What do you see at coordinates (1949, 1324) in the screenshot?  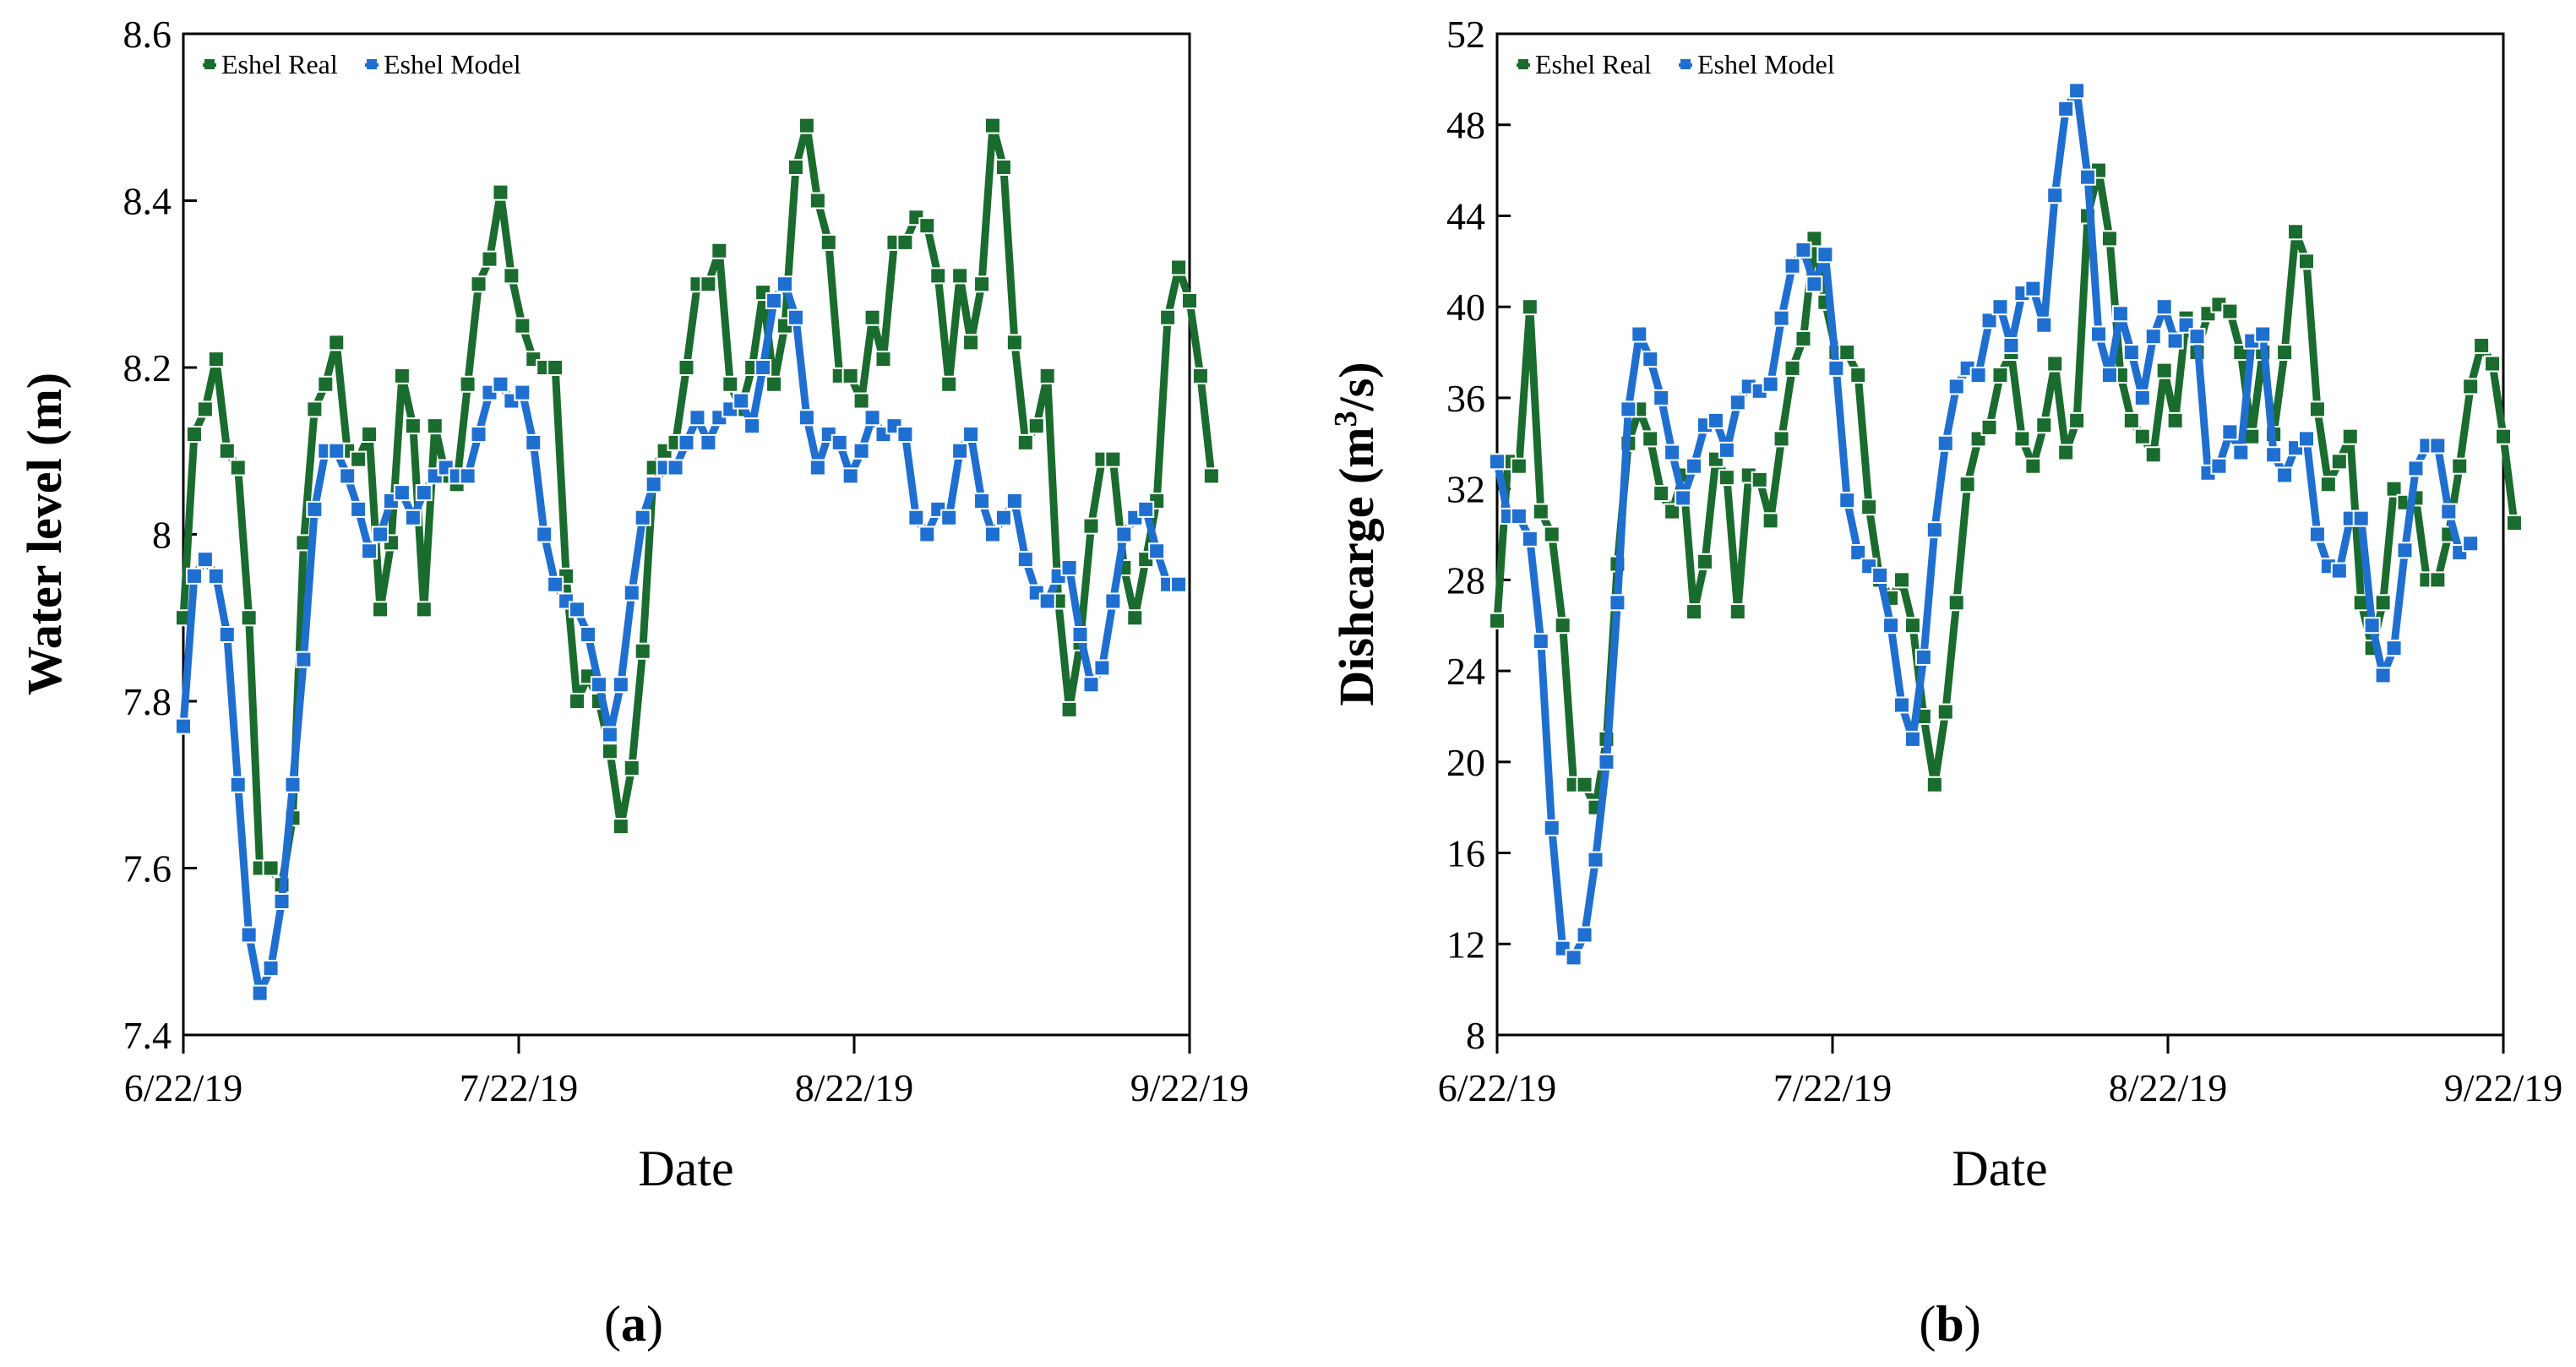 I see `panel-b-caption-letter: b` at bounding box center [1949, 1324].